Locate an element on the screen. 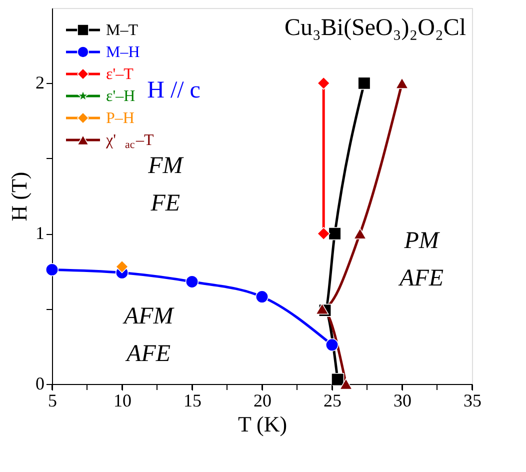 The width and height of the screenshot is (526, 472). x-tick-label: 25 is located at coordinates (333, 400).